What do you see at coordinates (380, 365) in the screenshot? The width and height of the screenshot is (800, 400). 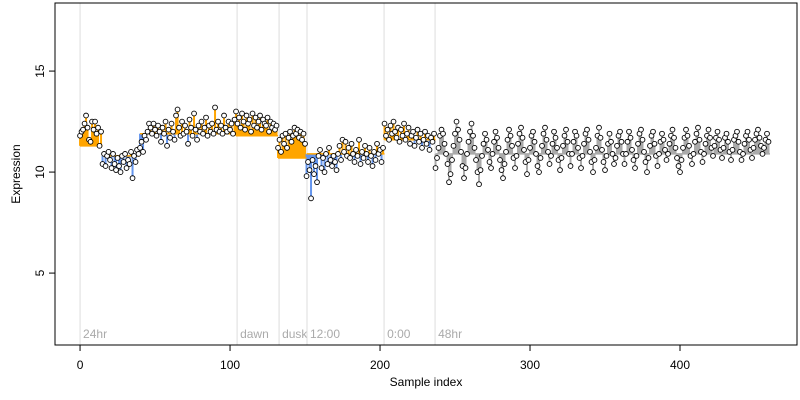 I see `x-tick-label: 200` at bounding box center [380, 365].